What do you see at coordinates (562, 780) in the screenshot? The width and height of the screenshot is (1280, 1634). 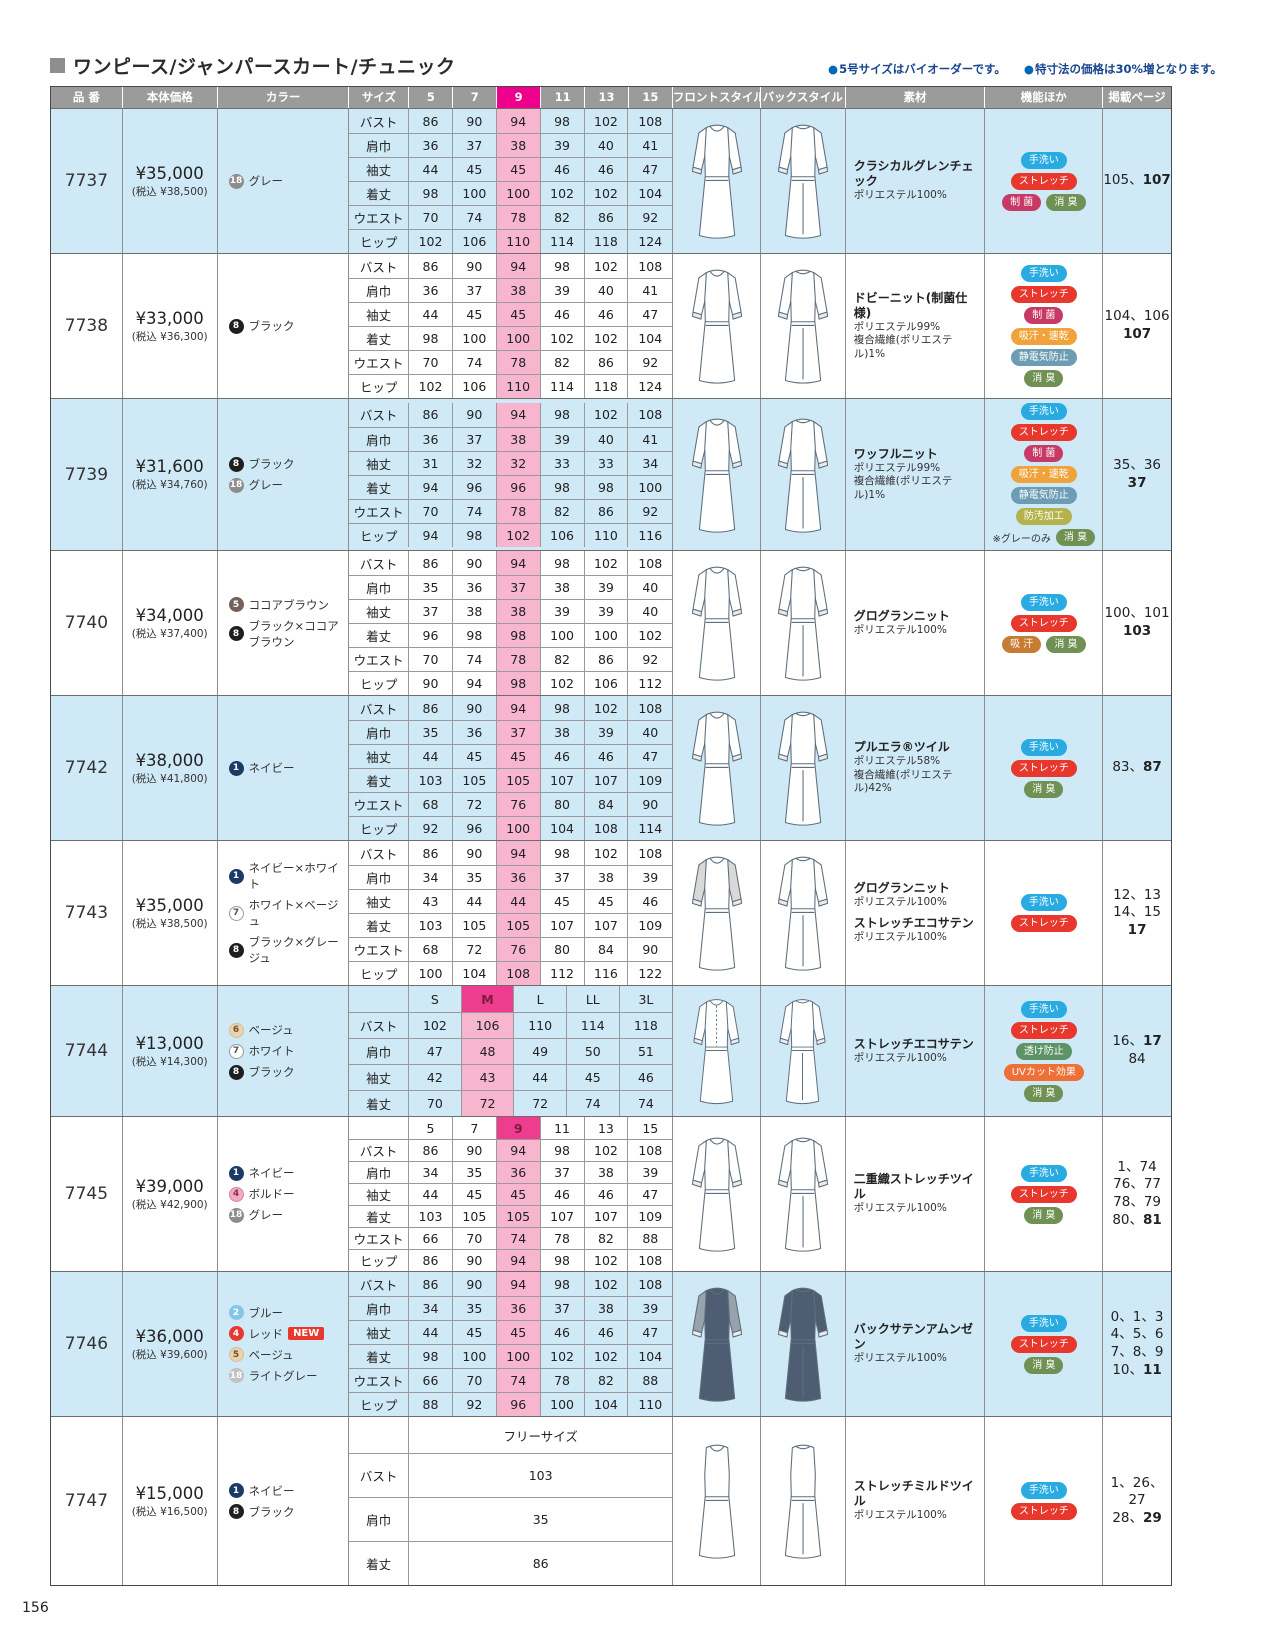 I see `measure-value-cell: 107` at bounding box center [562, 780].